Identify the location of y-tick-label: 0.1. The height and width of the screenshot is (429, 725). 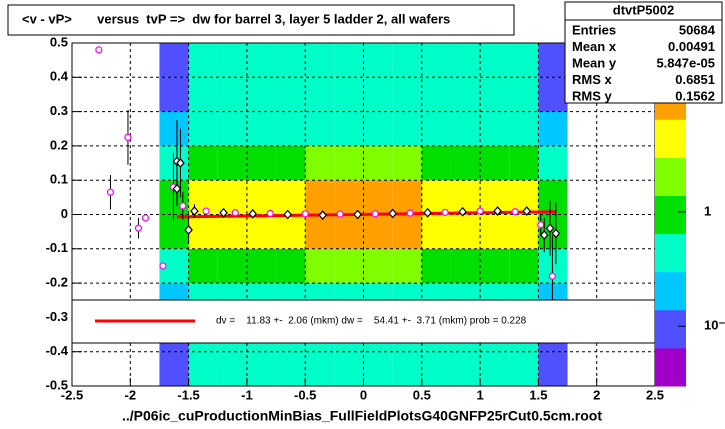
(59, 179).